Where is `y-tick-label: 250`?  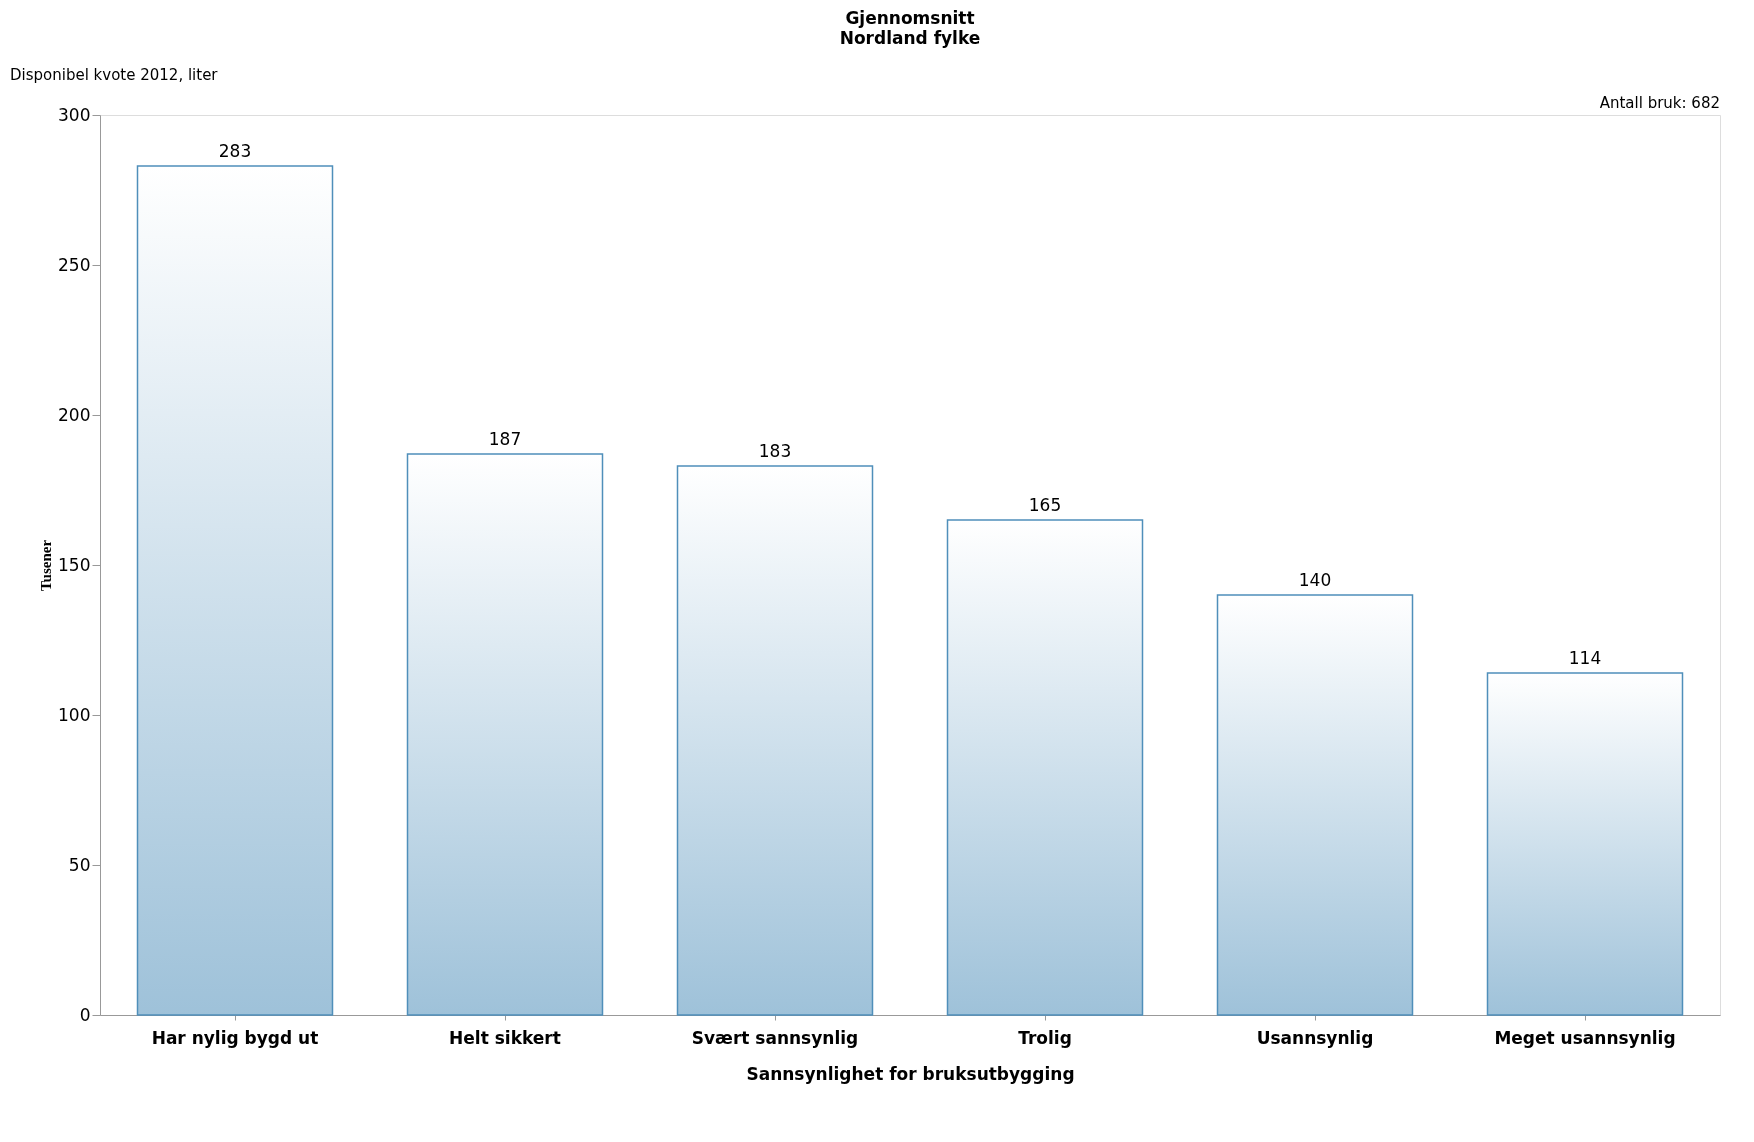 y-tick-label: 250 is located at coordinates (74, 264).